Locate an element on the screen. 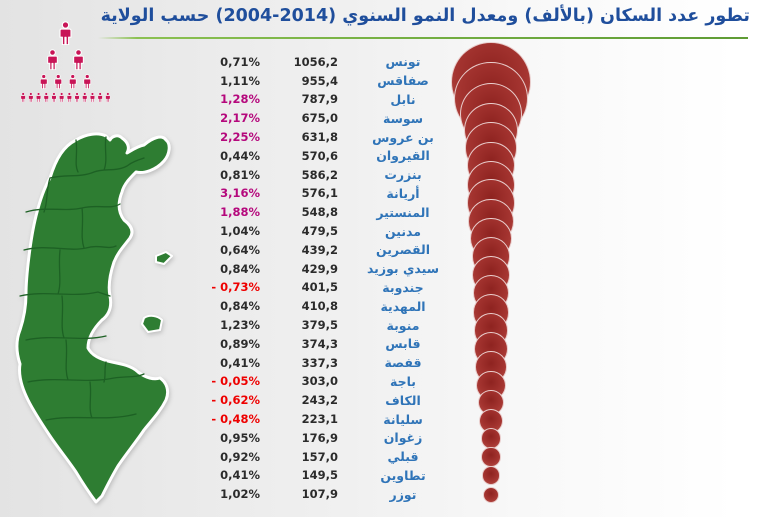 This screenshot has height=517, width=766. governorate-name: صفاقس is located at coordinates (403, 81).